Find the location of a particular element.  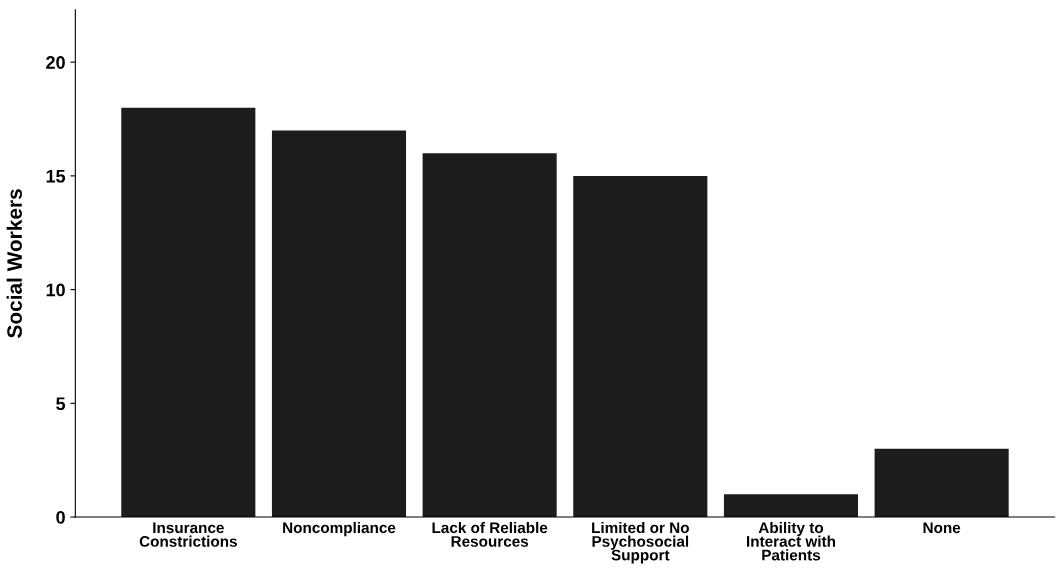

x-tick-label: Lack of Reliable Resources is located at coordinates (490, 534).